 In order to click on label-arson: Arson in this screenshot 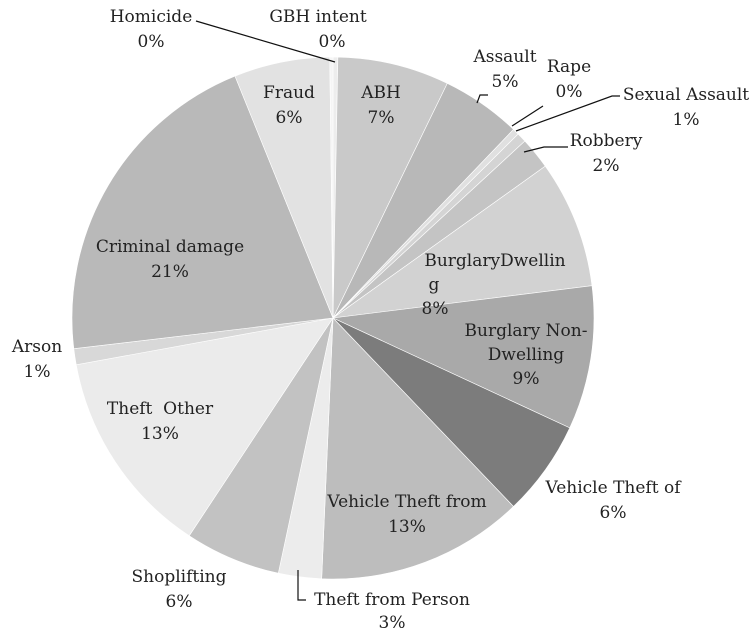, I will do `click(36, 347)`.